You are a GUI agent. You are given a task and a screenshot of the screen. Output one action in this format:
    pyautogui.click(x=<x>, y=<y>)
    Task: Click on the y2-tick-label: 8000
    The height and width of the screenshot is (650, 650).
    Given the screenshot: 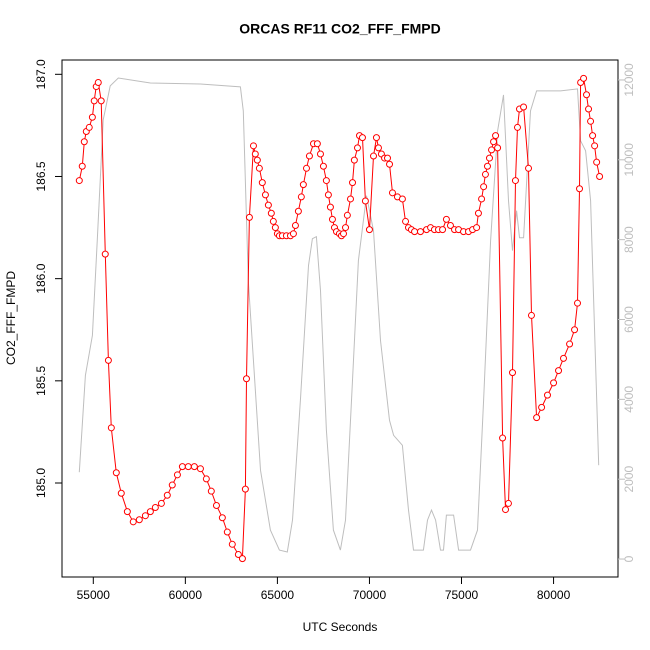 What is the action you would take?
    pyautogui.click(x=629, y=239)
    